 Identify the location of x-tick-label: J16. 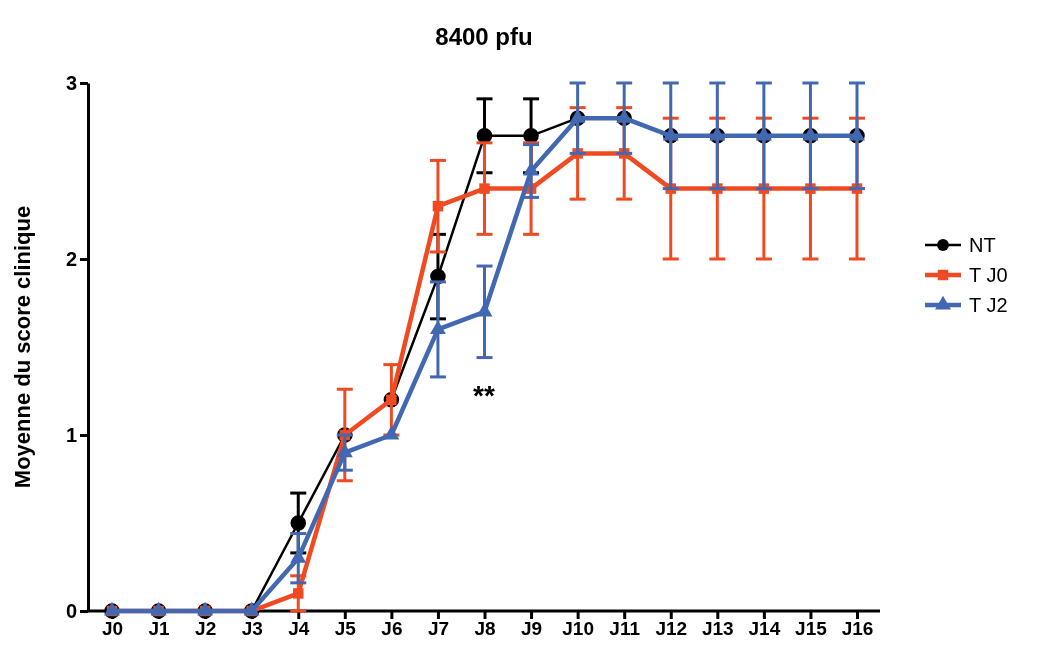
(857, 629).